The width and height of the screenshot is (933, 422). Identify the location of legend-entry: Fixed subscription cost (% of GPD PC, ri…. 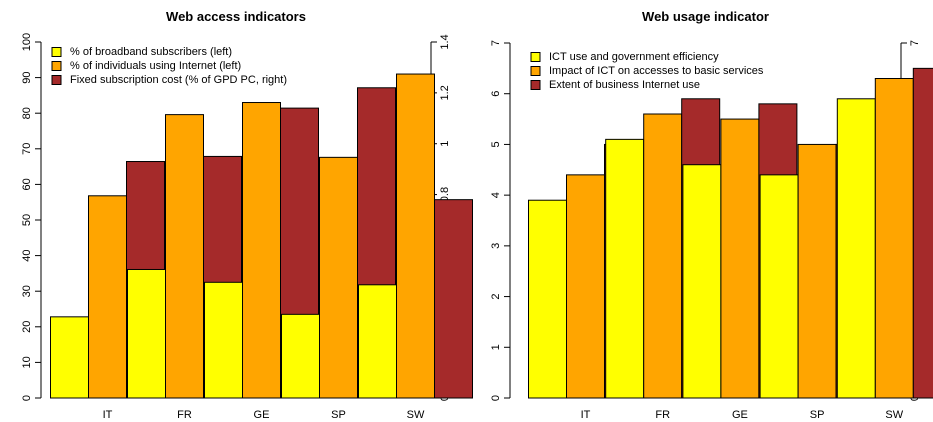
(178, 80).